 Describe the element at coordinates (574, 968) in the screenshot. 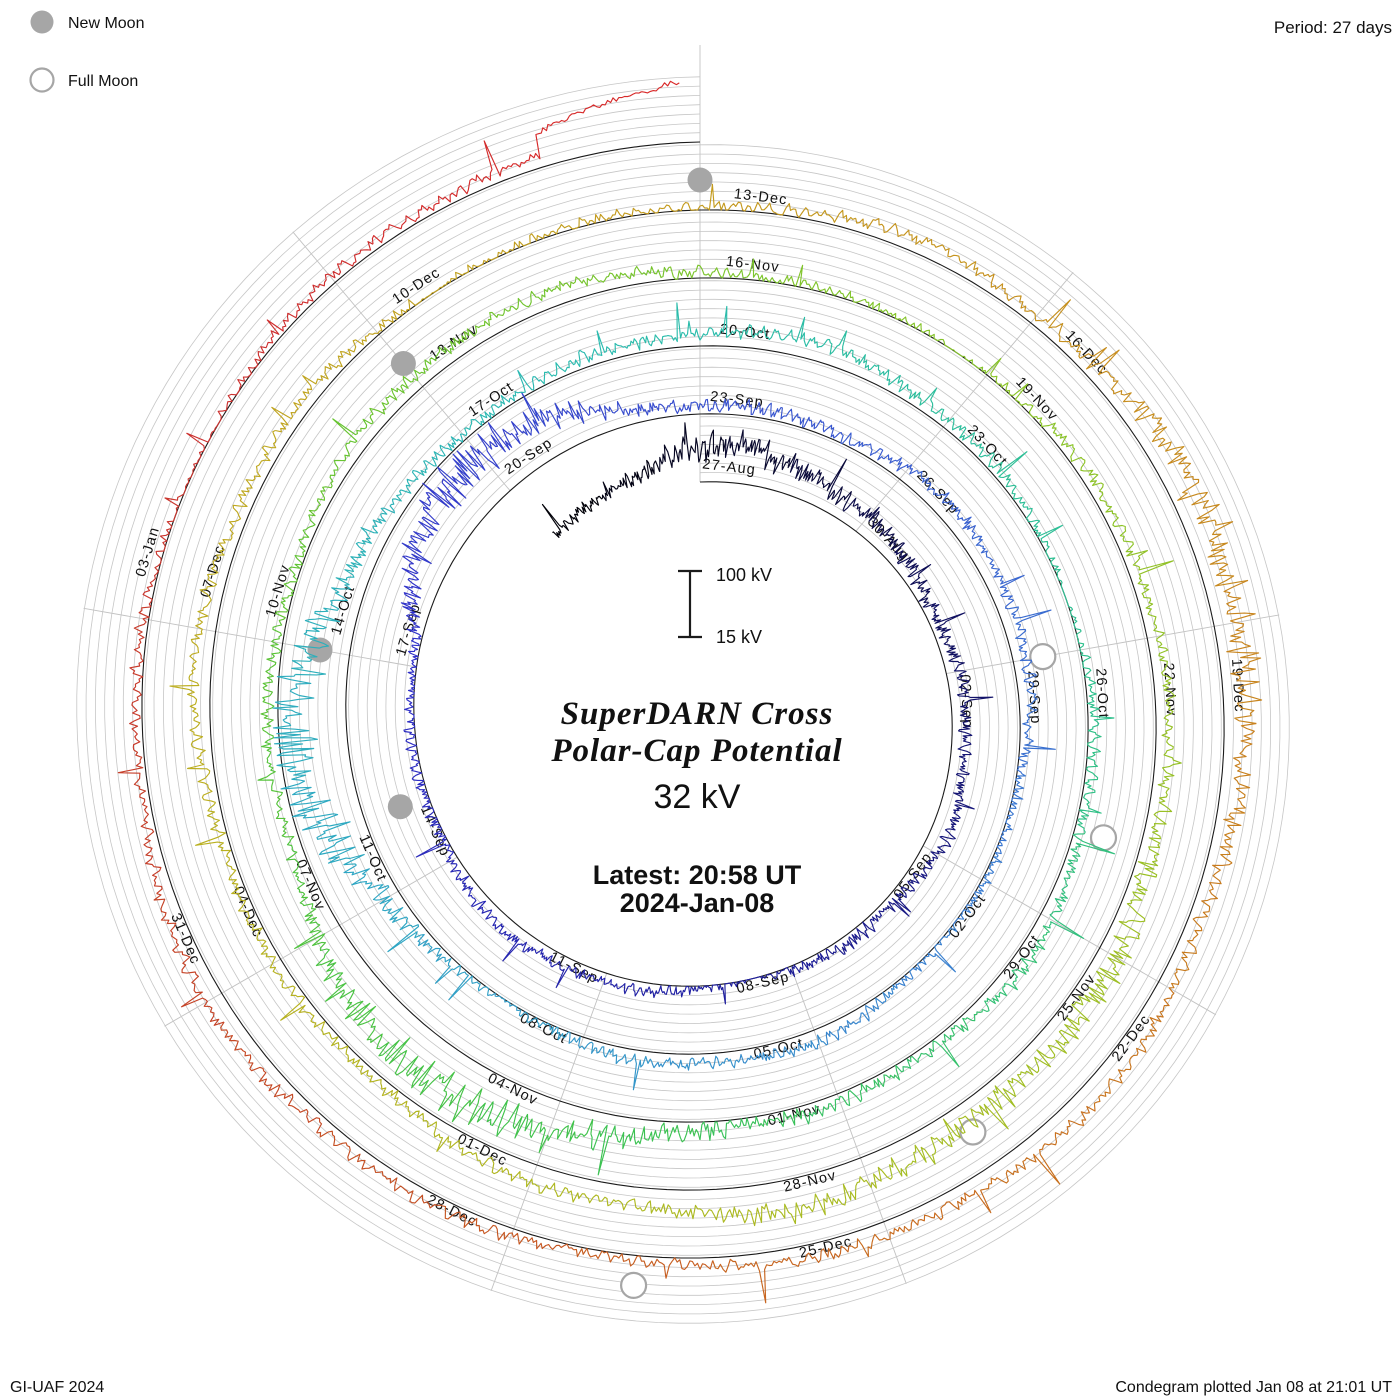

I see `date-label: 11-Sep` at that location.